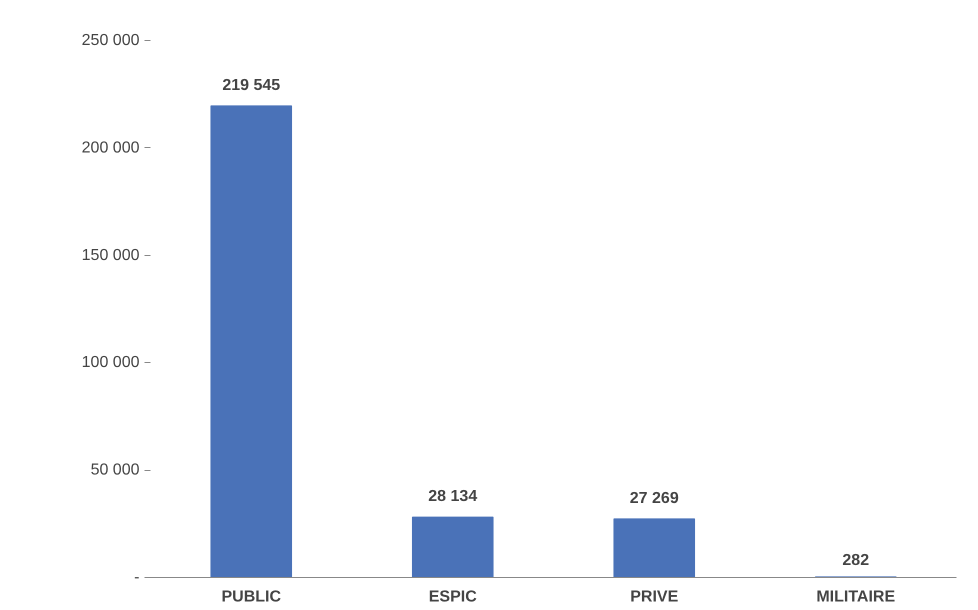 This screenshot has width=978, height=610. I want to click on y-tick-label: 200 000, so click(111, 147).